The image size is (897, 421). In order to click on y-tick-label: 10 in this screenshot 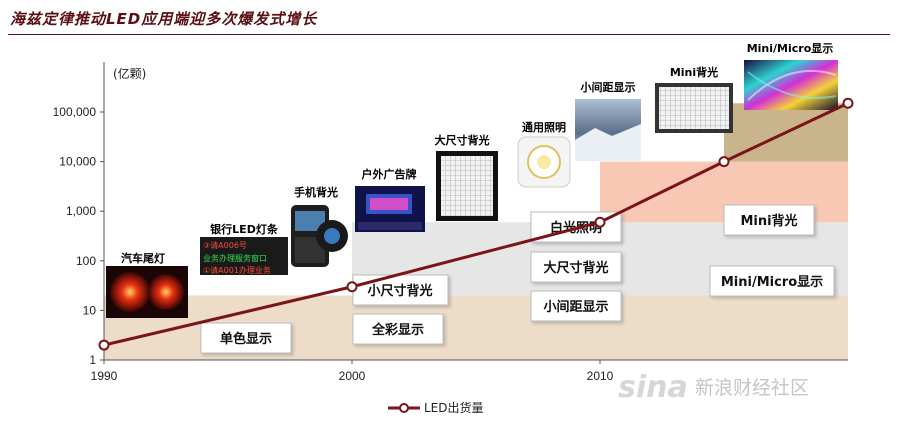, I will do `click(90, 310)`.